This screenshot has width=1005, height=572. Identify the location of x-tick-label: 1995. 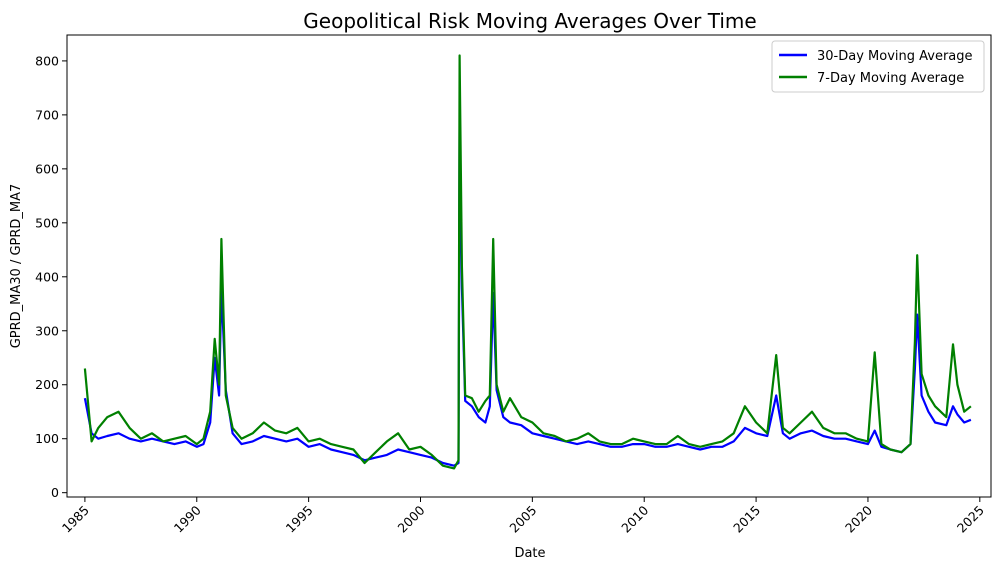
(299, 519).